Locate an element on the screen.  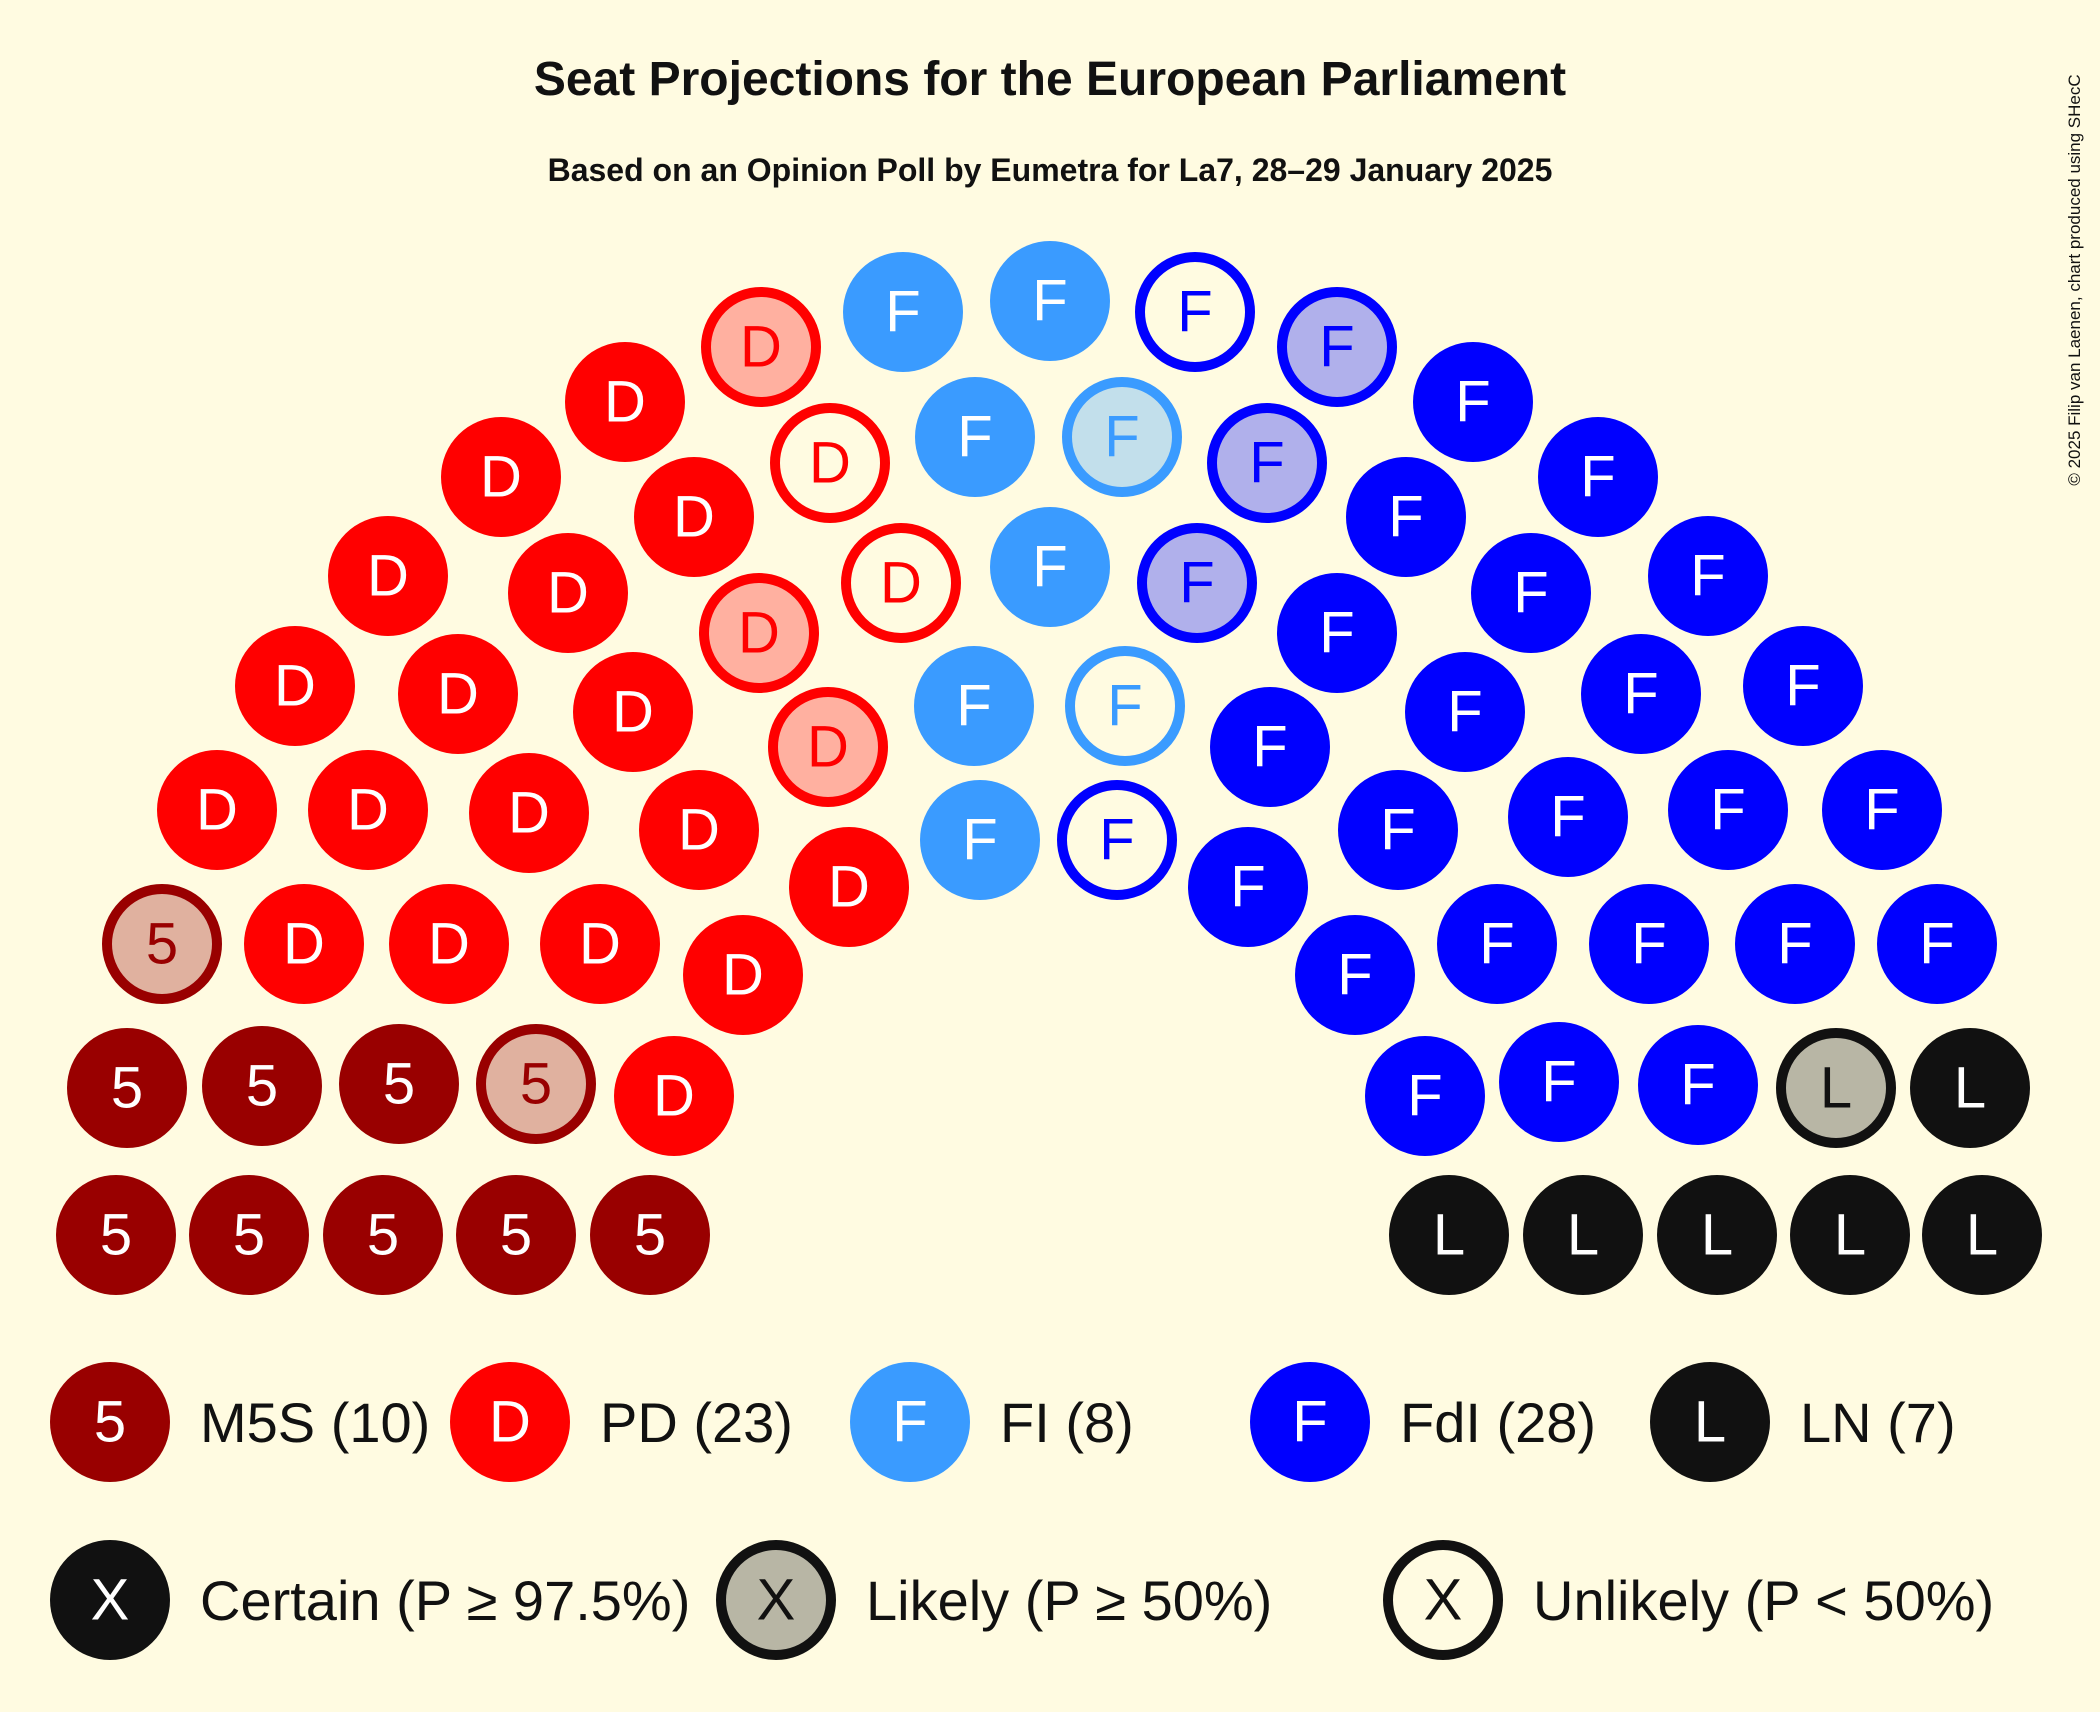
legend-label-ln: LN (7) is located at coordinates (1878, 1422).